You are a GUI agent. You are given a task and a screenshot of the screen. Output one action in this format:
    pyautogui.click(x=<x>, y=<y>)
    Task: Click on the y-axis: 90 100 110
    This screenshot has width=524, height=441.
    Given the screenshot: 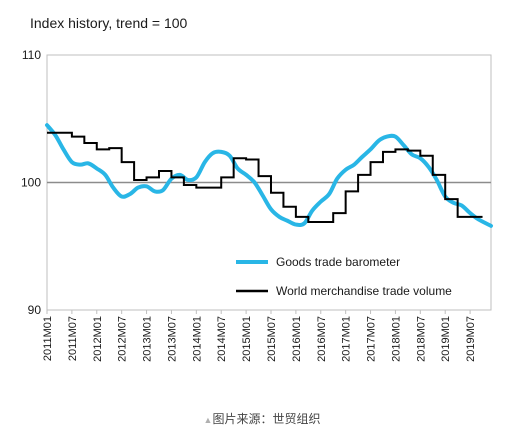 What is the action you would take?
    pyautogui.click(x=31, y=182)
    